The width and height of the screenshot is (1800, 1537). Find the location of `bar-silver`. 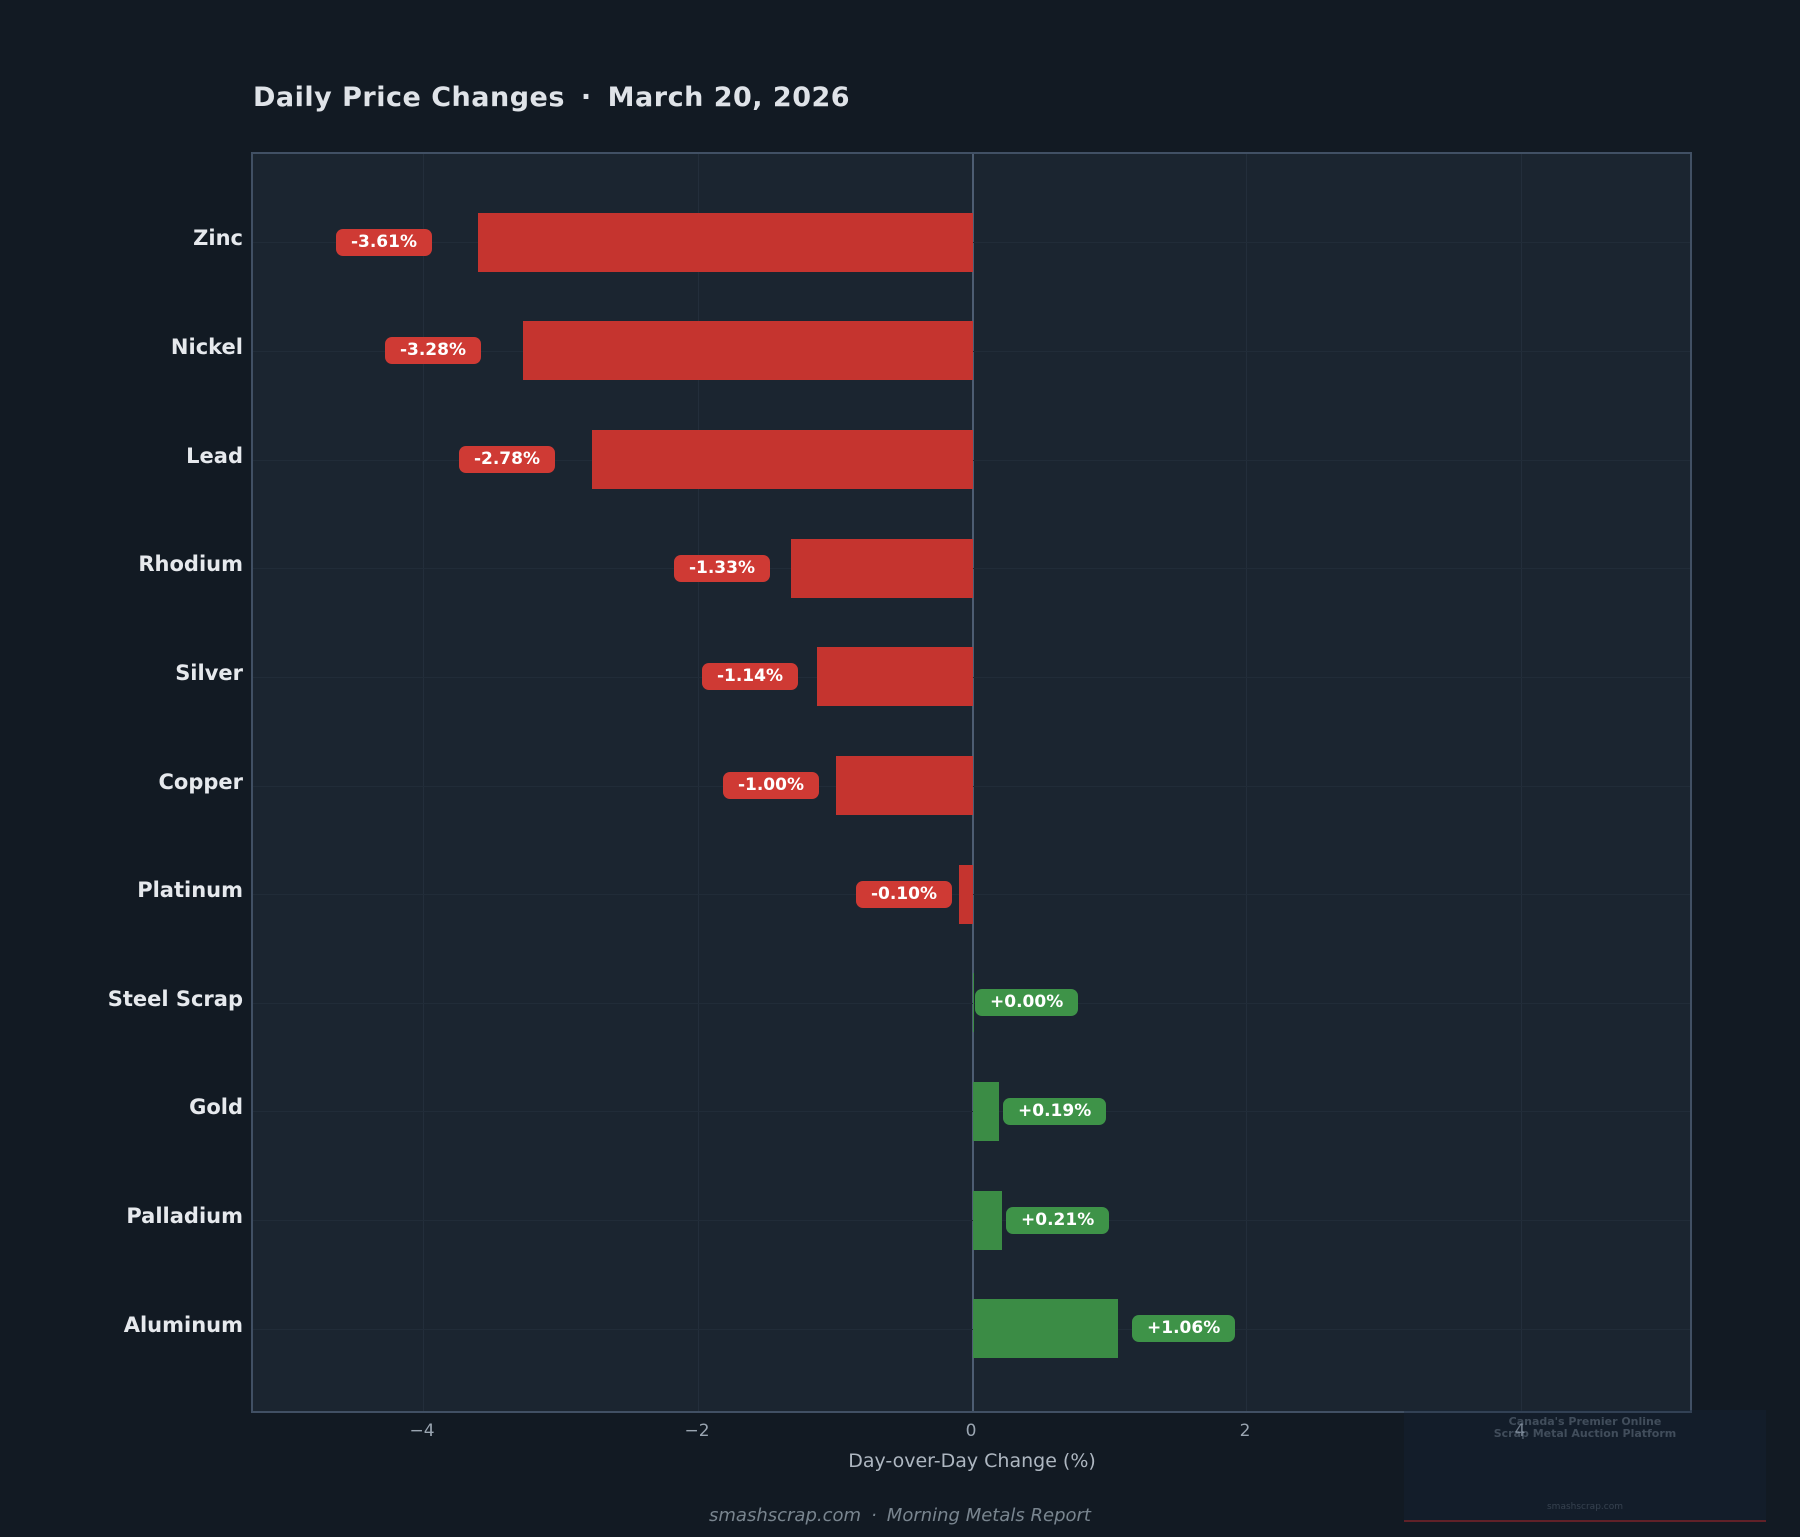

bar-silver is located at coordinates (895, 676).